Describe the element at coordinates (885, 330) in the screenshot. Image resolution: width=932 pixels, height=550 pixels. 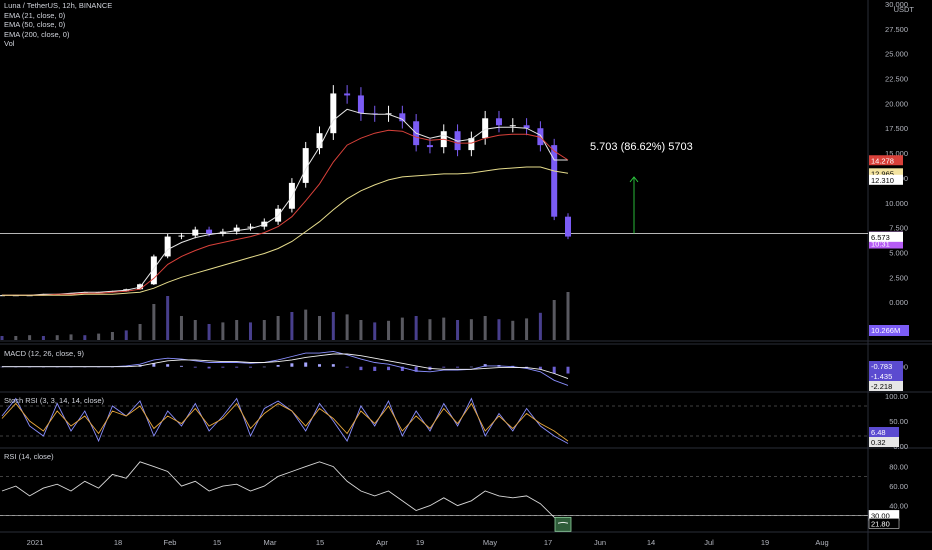
I see `volume-tag-text: 10.266M` at that location.